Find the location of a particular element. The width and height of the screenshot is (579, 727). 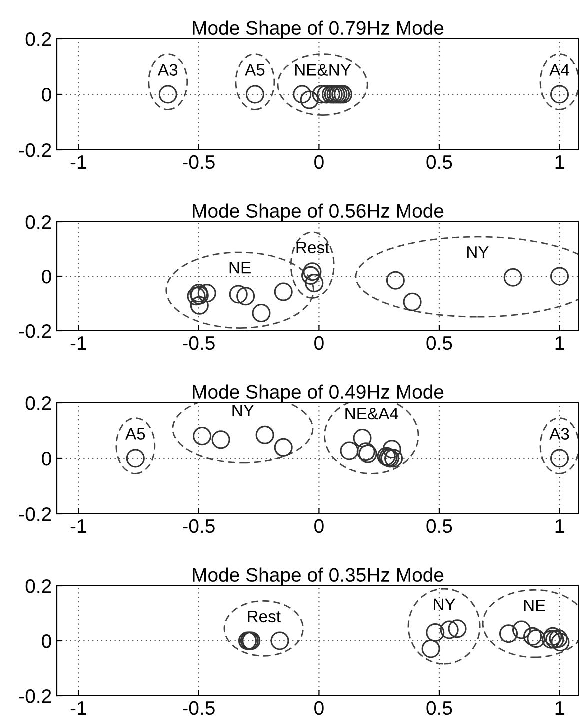

chart-title: Mode Shape of 0.79Hz Mode is located at coordinates (318, 29).